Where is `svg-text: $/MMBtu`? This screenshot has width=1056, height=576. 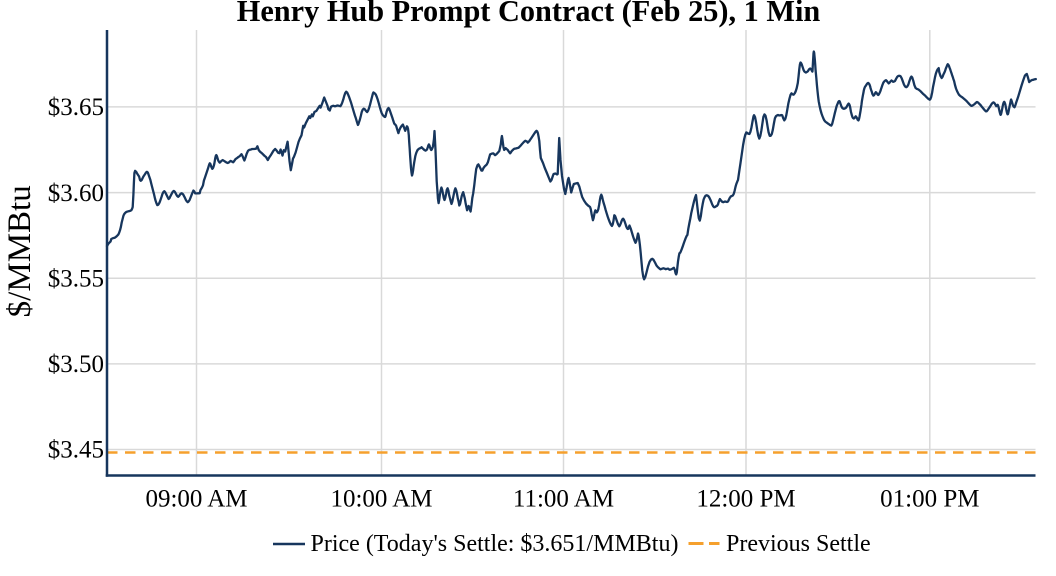 svg-text: $/MMBtu is located at coordinates (20, 251).